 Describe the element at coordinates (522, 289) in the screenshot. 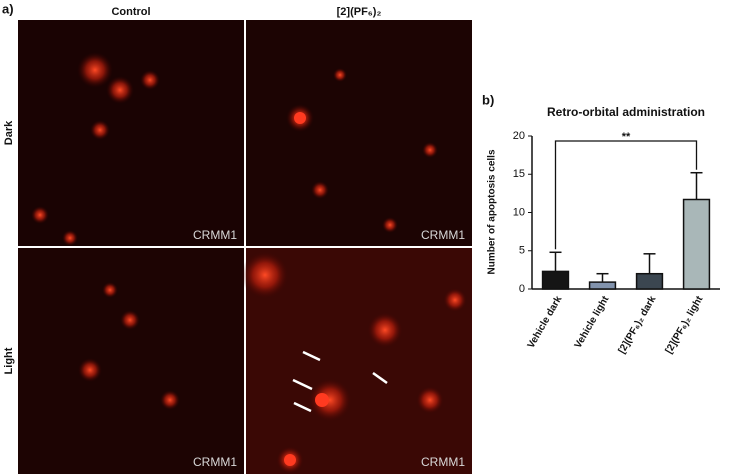

I see `y-tick-label: 0` at that location.